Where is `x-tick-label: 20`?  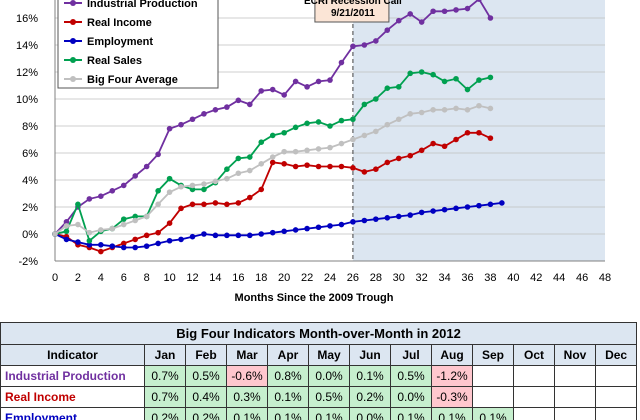
x-tick-label: 20 is located at coordinates (284, 278).